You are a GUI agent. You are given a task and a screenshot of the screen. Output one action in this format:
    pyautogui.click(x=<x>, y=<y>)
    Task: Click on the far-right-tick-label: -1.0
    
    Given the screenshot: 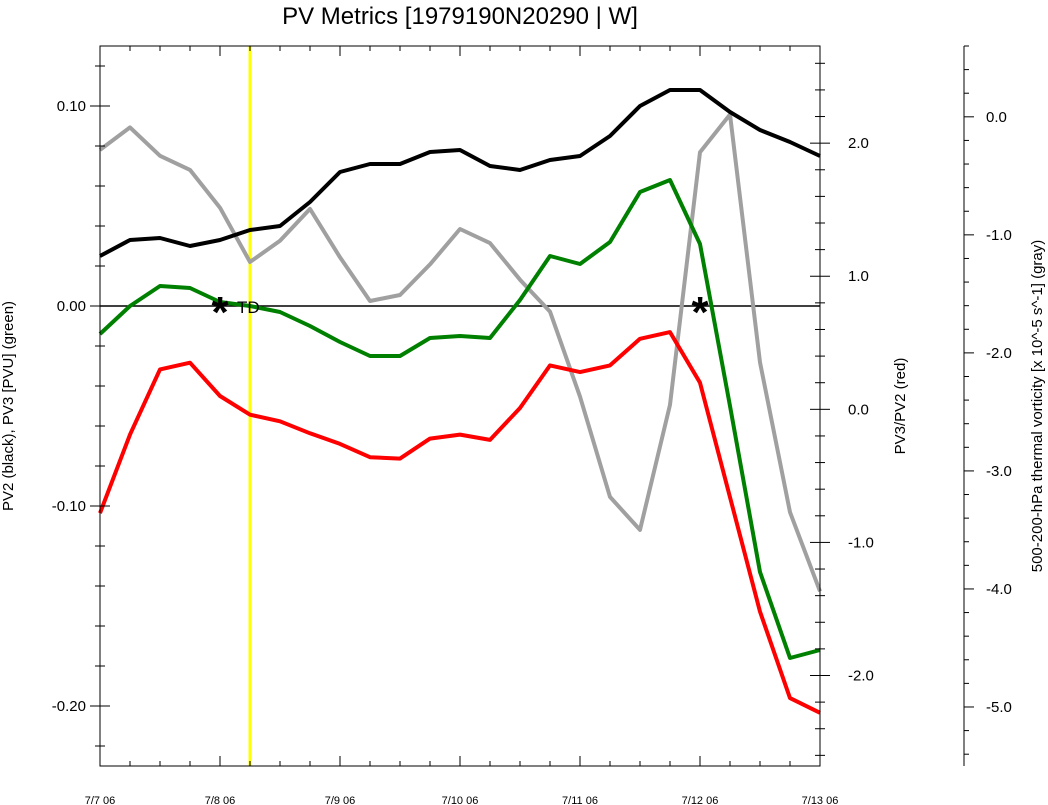 What is the action you would take?
    pyautogui.click(x=999, y=235)
    